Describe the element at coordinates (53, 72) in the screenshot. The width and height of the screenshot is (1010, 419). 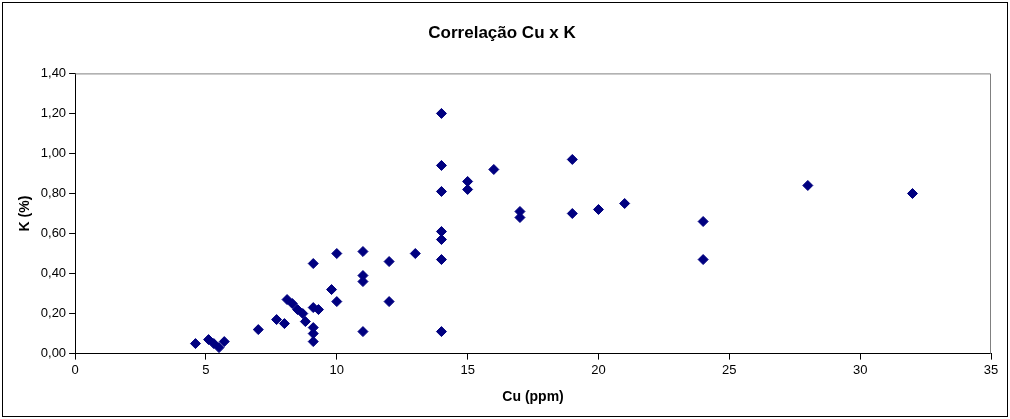
I see `y-tick-label: 1,40` at that location.